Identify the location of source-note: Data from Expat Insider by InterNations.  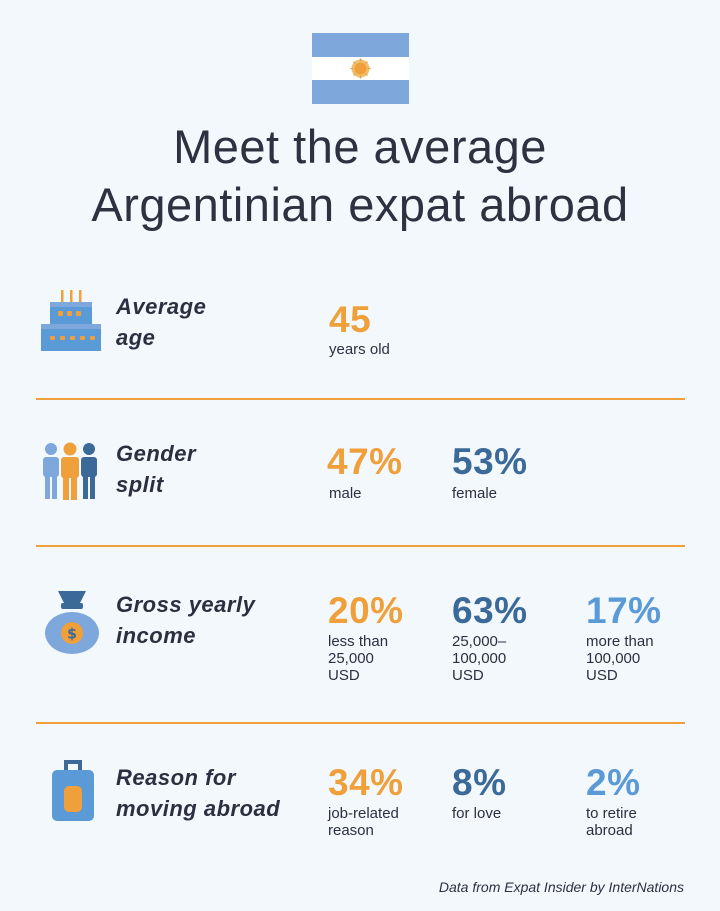
(561, 887).